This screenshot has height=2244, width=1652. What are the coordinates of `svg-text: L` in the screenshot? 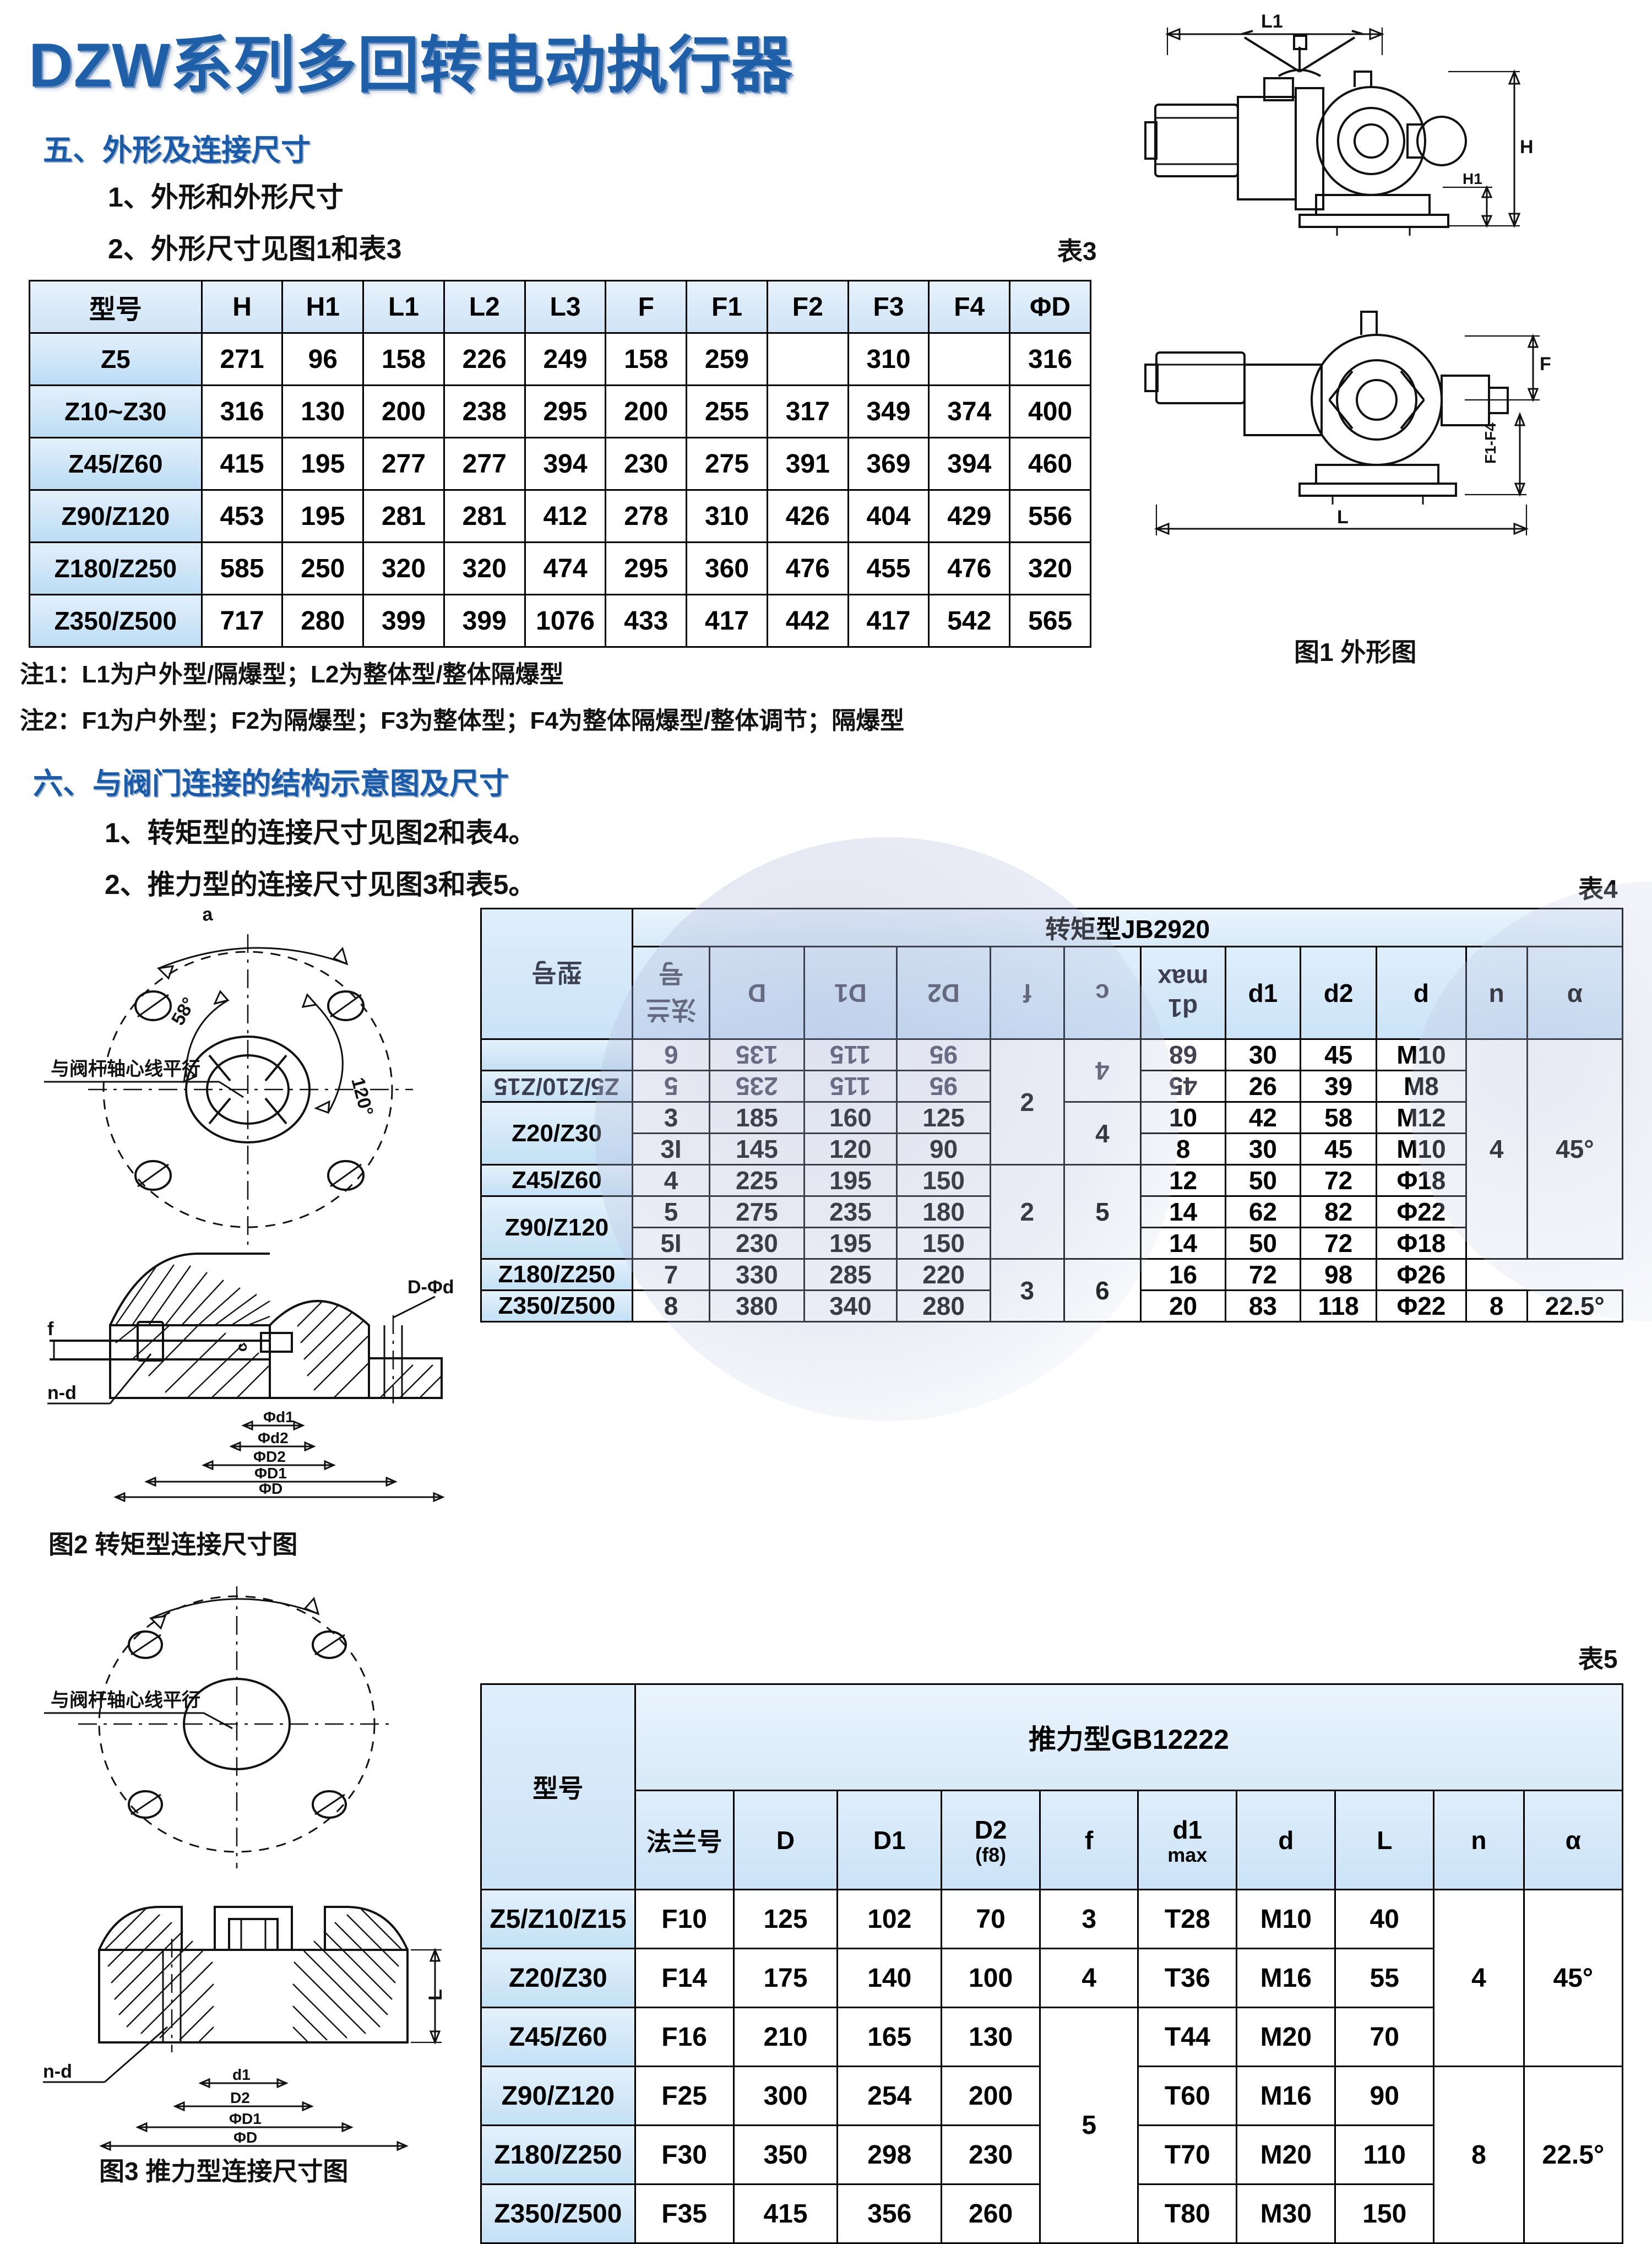 It's located at (1343, 517).